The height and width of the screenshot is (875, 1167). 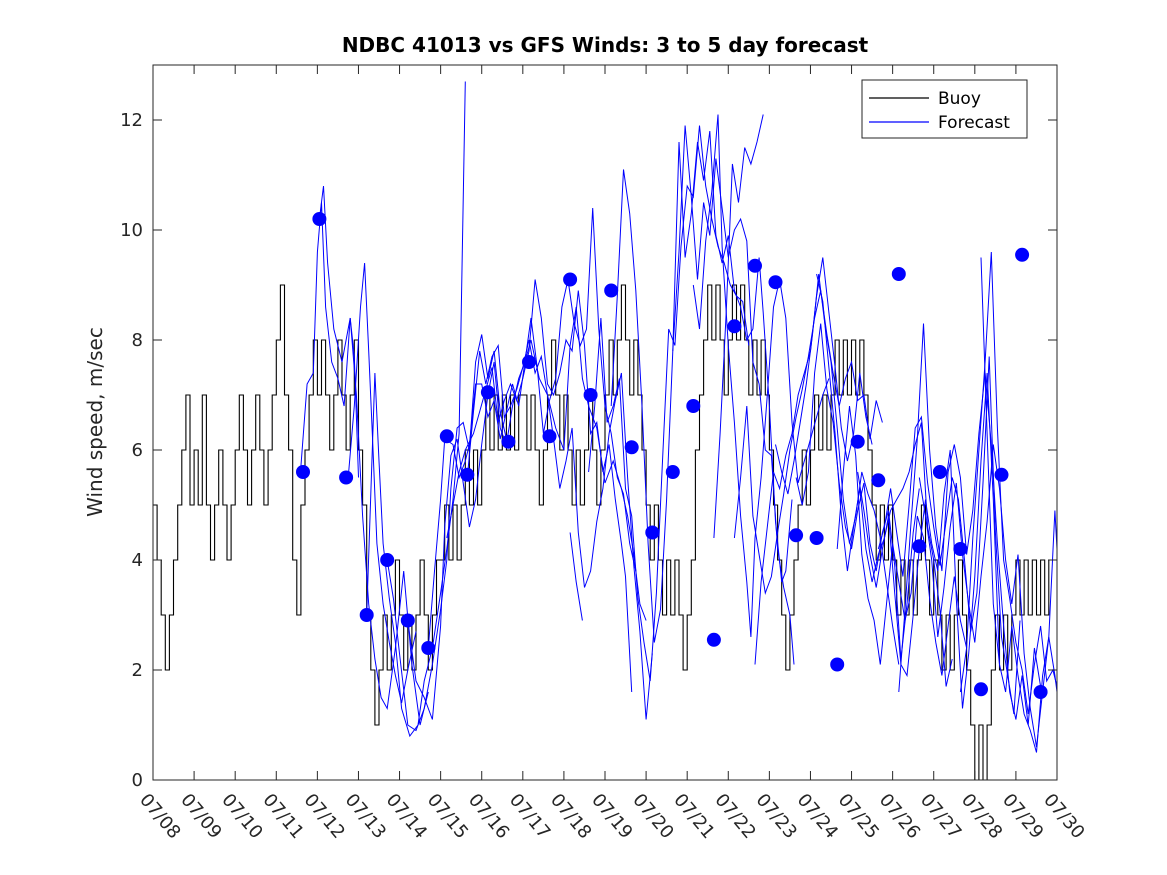 What do you see at coordinates (137, 560) in the screenshot?
I see `y-tick-label-2: 4` at bounding box center [137, 560].